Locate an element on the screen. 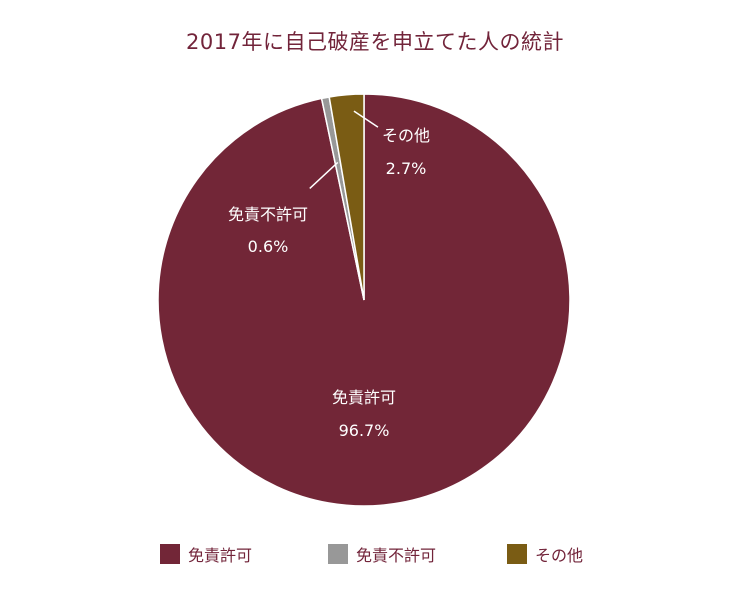 The height and width of the screenshot is (600, 750). slice-label-menseki-fukyoka-value: 0.6% is located at coordinates (268, 246).